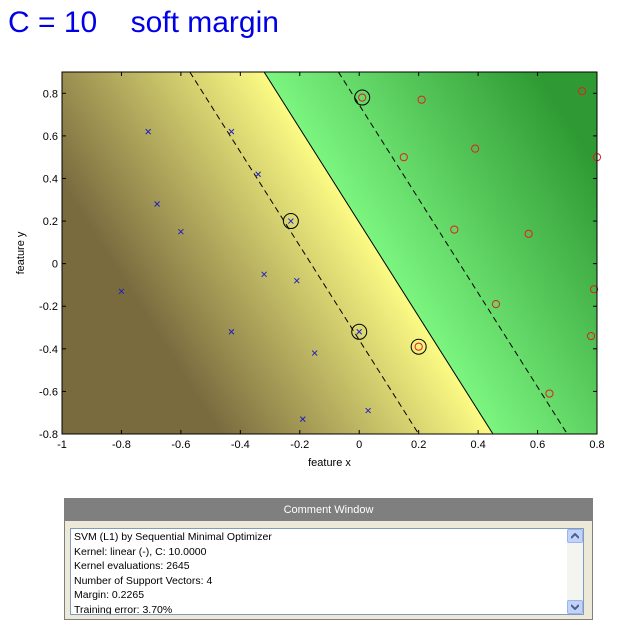  I want to click on comment-line: Kernel evaluations: 2645, so click(132, 566).